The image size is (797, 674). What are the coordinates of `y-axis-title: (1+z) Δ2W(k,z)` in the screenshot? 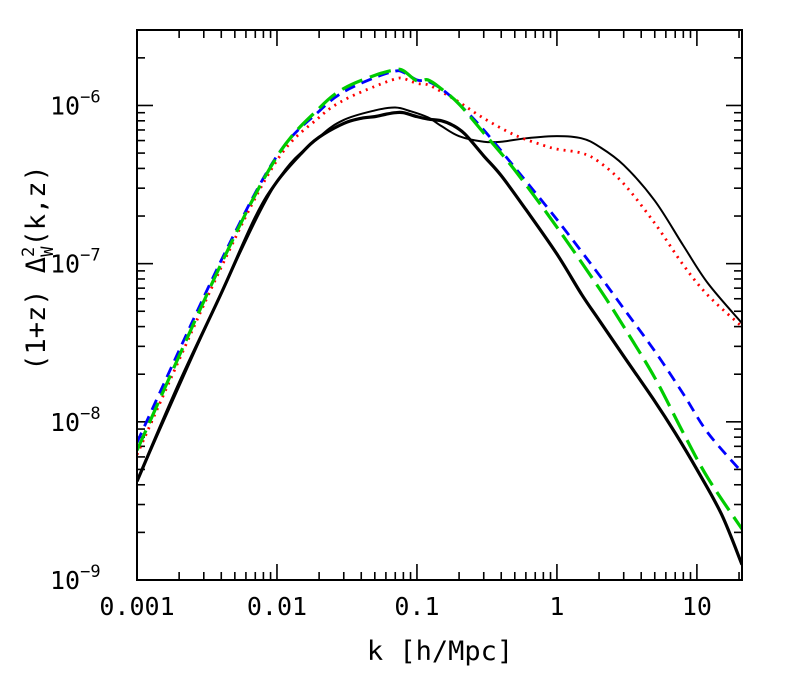 It's located at (38, 268).